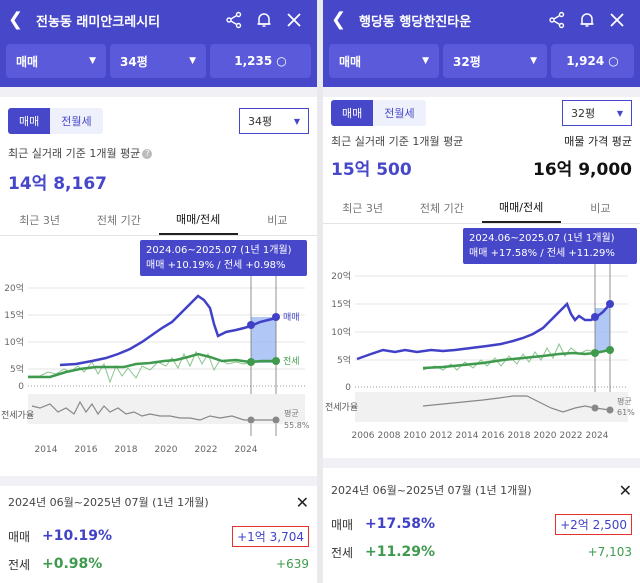 The image size is (640, 583). Describe the element at coordinates (592, 61) in the screenshot. I see `listing-count-button: 1,924 ○` at that location.